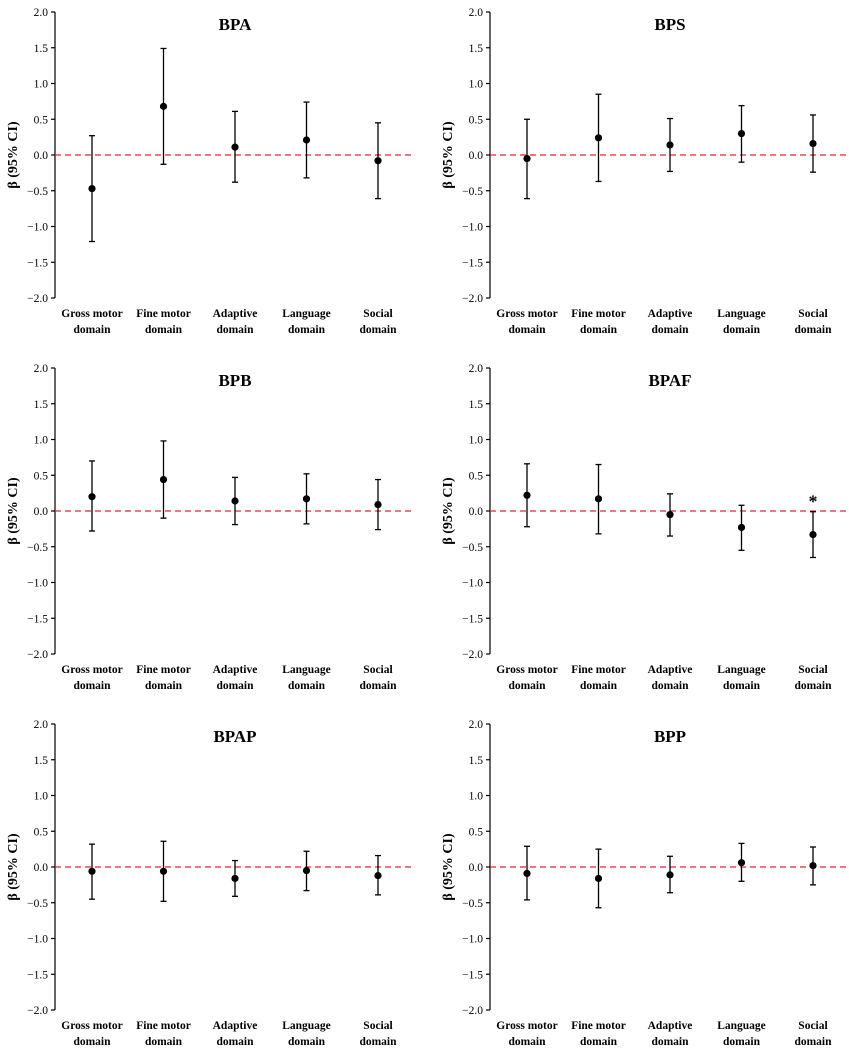 The height and width of the screenshot is (1049, 849). I want to click on chart-title: BPAP, so click(234, 736).